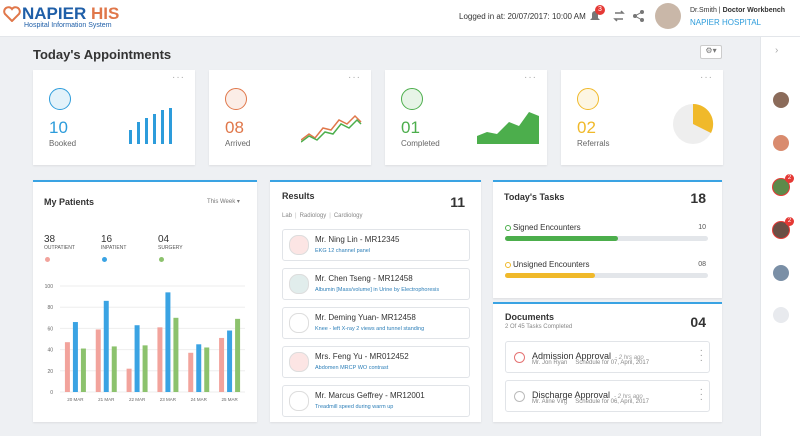 Image resolution: width=800 pixels, height=436 pixels. I want to click on document-patient: Mr. Aline Virg, so click(550, 402).